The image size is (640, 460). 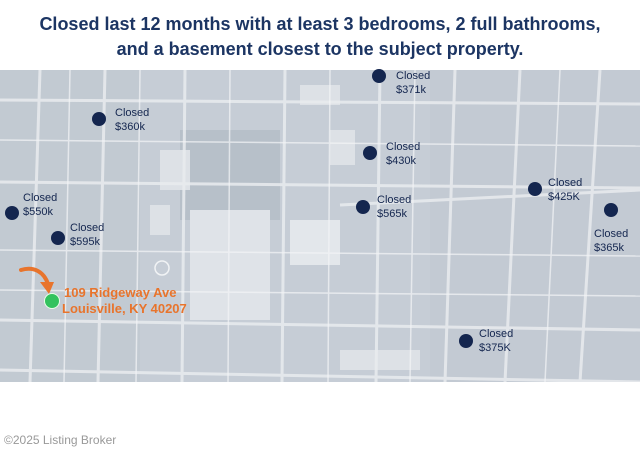 What do you see at coordinates (52, 301) in the screenshot?
I see `subject-property-marker` at bounding box center [52, 301].